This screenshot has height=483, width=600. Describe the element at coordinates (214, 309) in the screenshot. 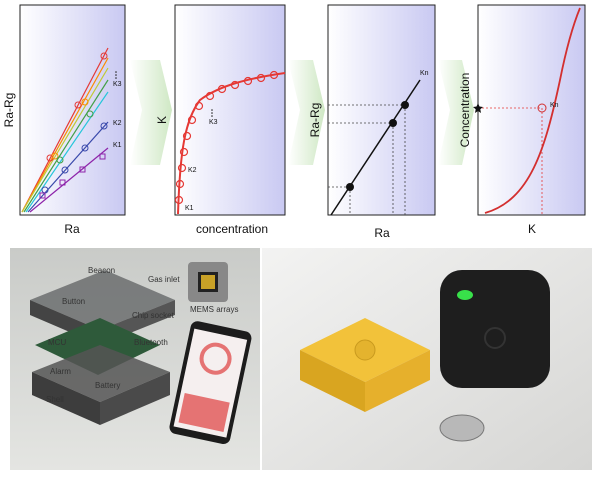

I see `chip-label: MEMS arrays` at that location.